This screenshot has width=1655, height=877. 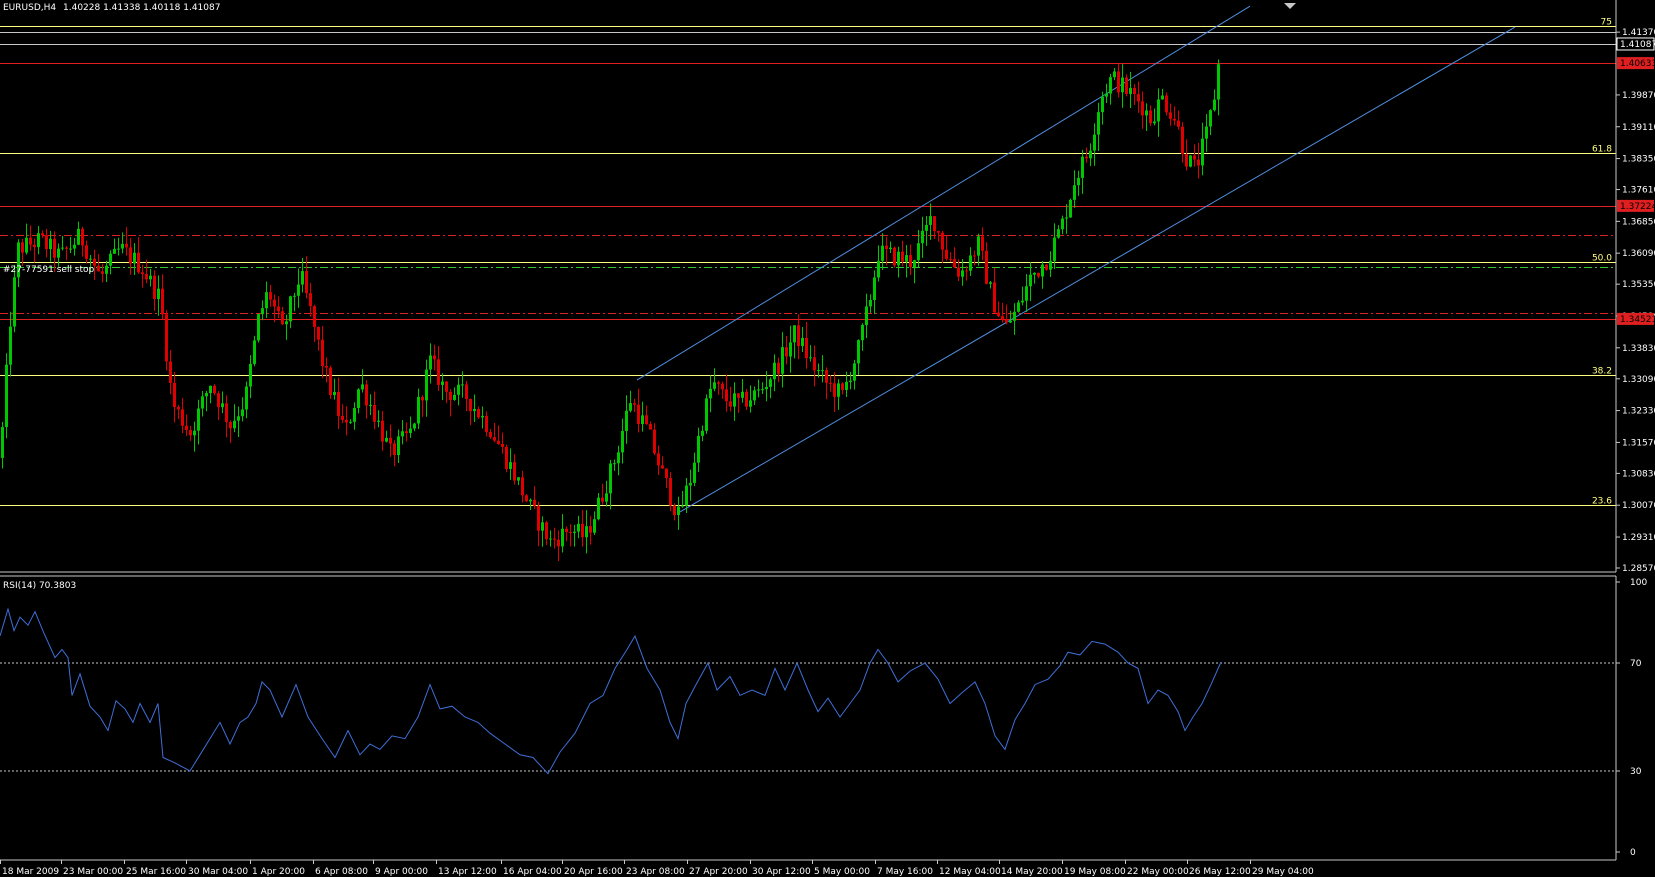 I want to click on price-tick-label: 1.36090, so click(x=1638, y=254).